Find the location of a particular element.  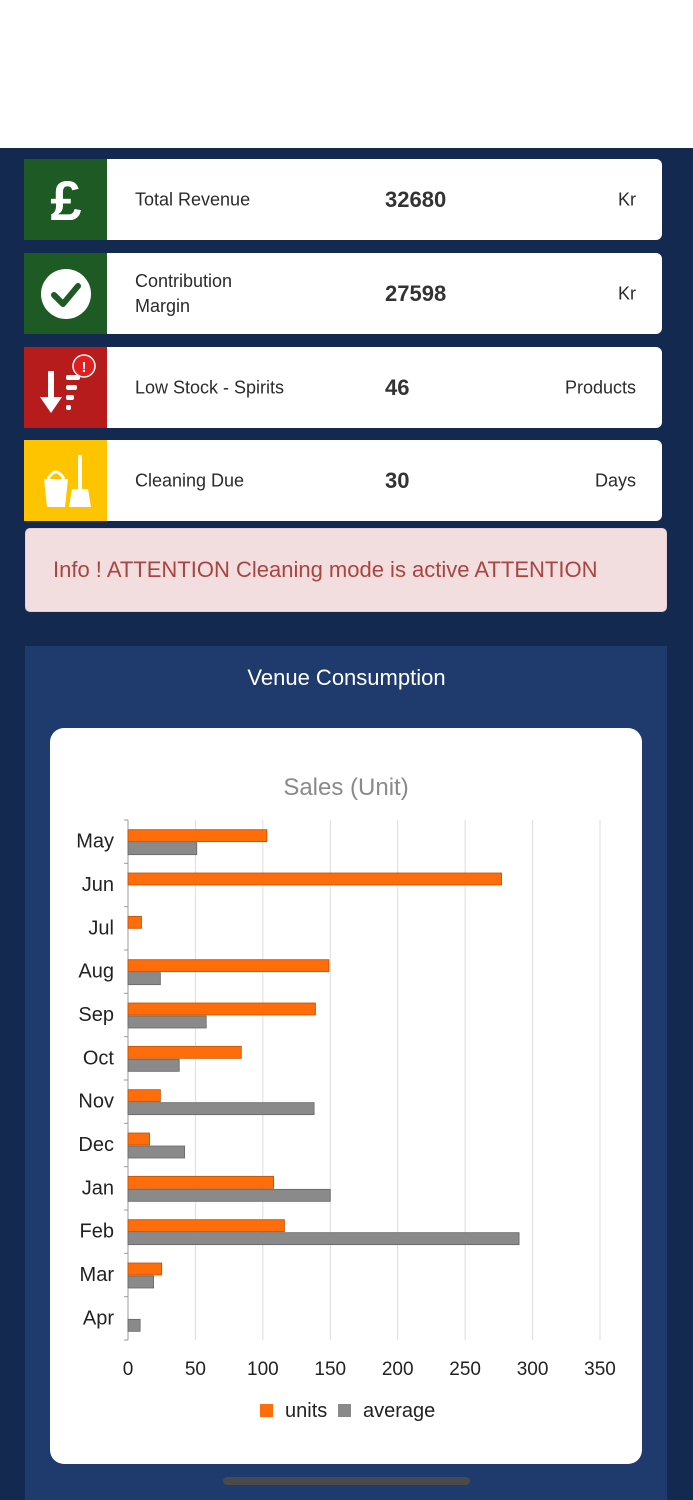

status-area is located at coordinates (346, 74).